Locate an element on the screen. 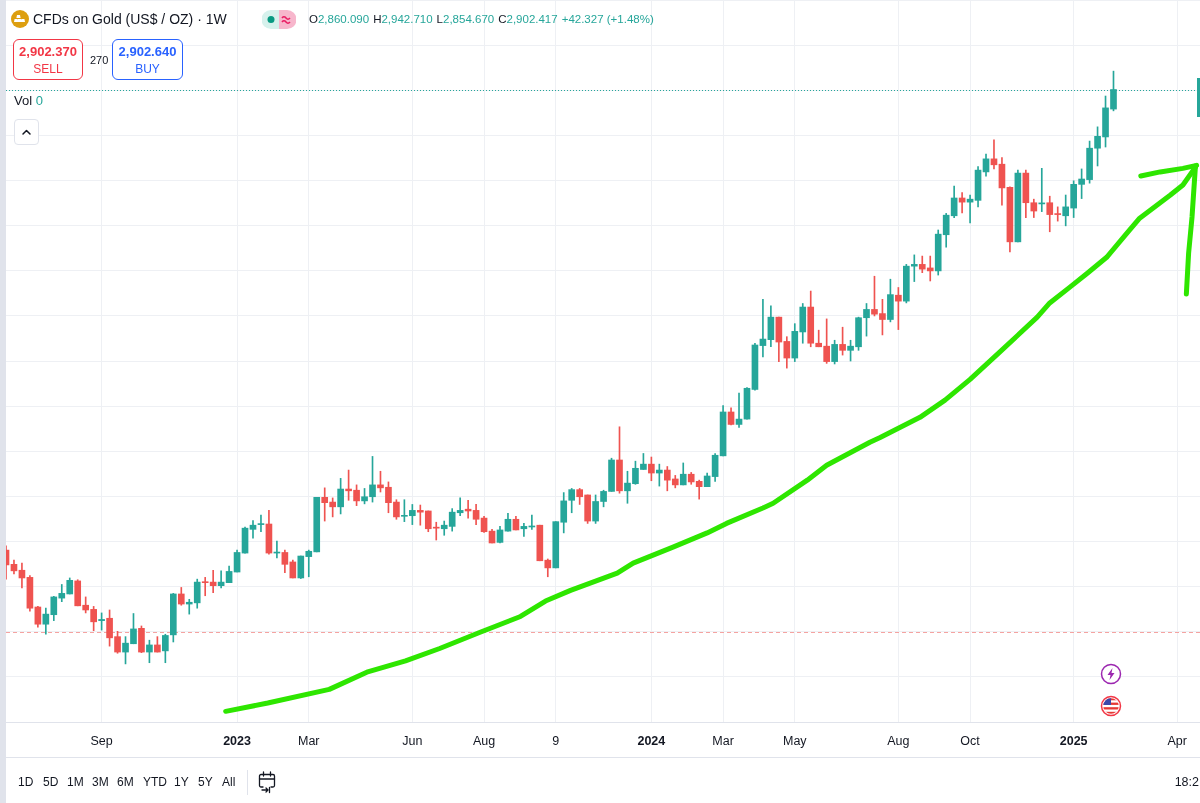 This screenshot has height=803, width=1200. annotation: SELL is located at coordinates (48, 69).